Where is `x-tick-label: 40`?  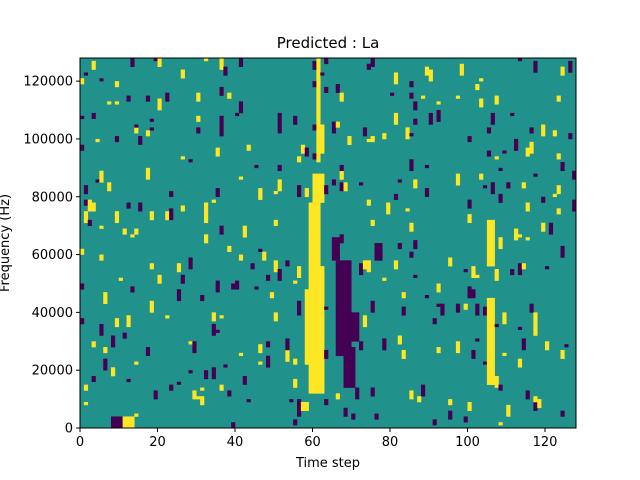 x-tick-label: 40 is located at coordinates (235, 442).